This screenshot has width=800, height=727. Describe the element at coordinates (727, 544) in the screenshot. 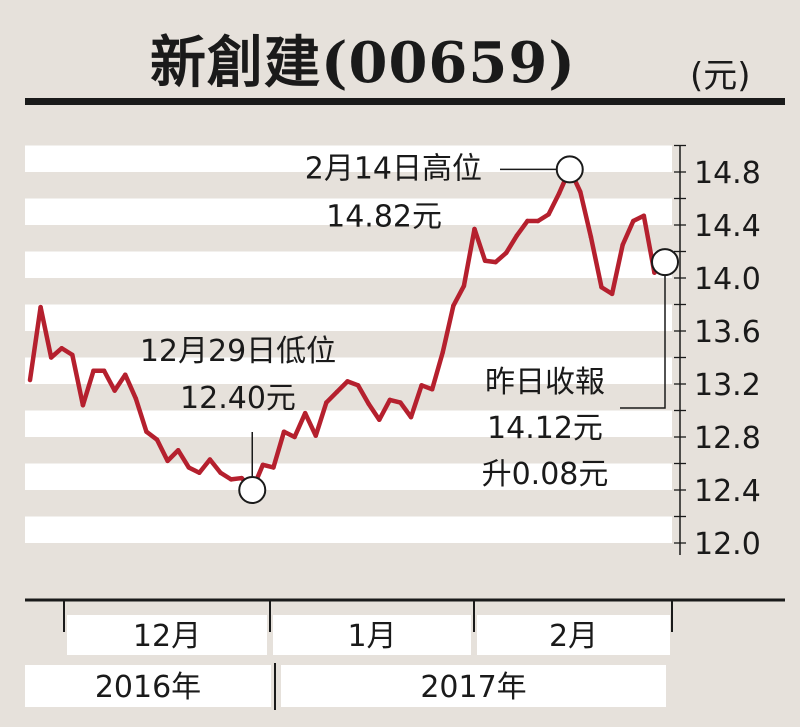

I see `y-tick-label: 12.0` at that location.